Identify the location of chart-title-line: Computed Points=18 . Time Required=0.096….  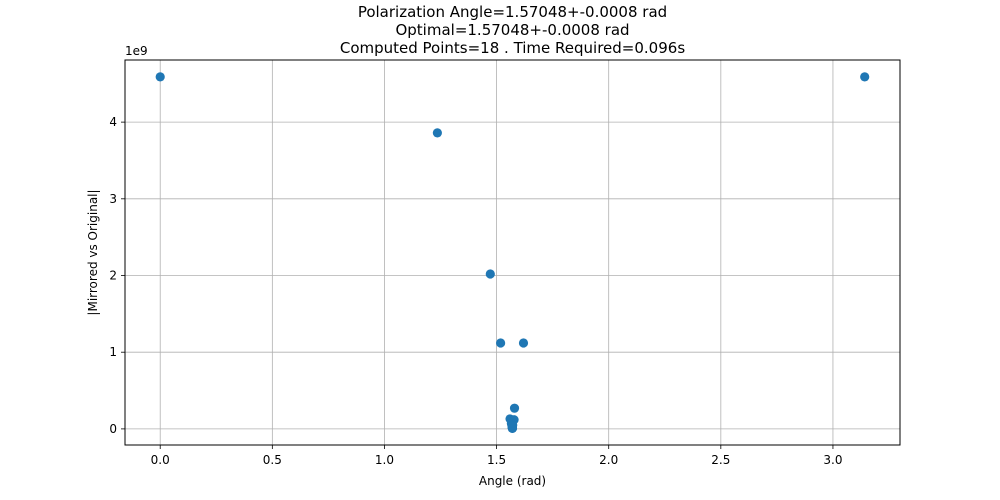
(512, 48).